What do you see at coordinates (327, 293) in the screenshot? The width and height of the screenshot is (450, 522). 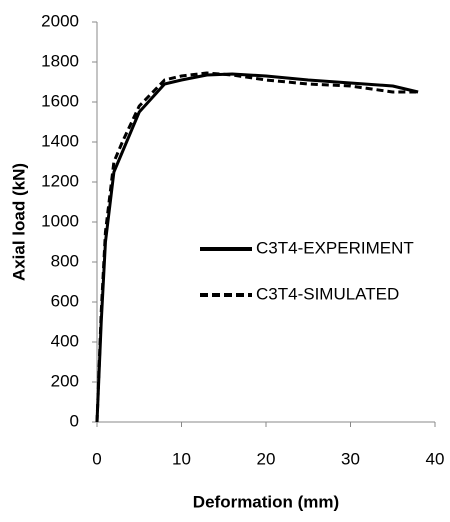 I see `legend-label: C3T4-SIMULATED` at bounding box center [327, 293].